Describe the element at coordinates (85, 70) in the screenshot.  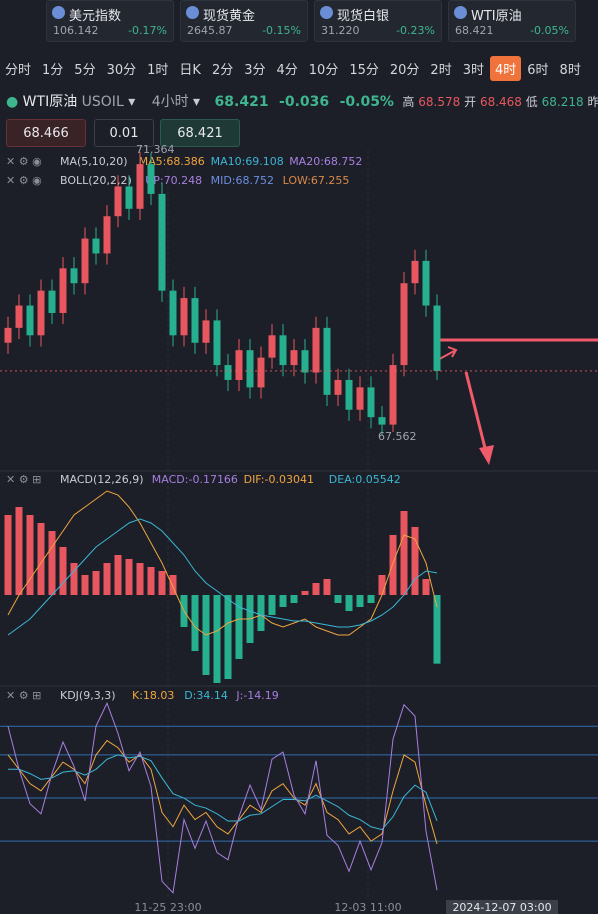
I see `timeframe: 5分` at that location.